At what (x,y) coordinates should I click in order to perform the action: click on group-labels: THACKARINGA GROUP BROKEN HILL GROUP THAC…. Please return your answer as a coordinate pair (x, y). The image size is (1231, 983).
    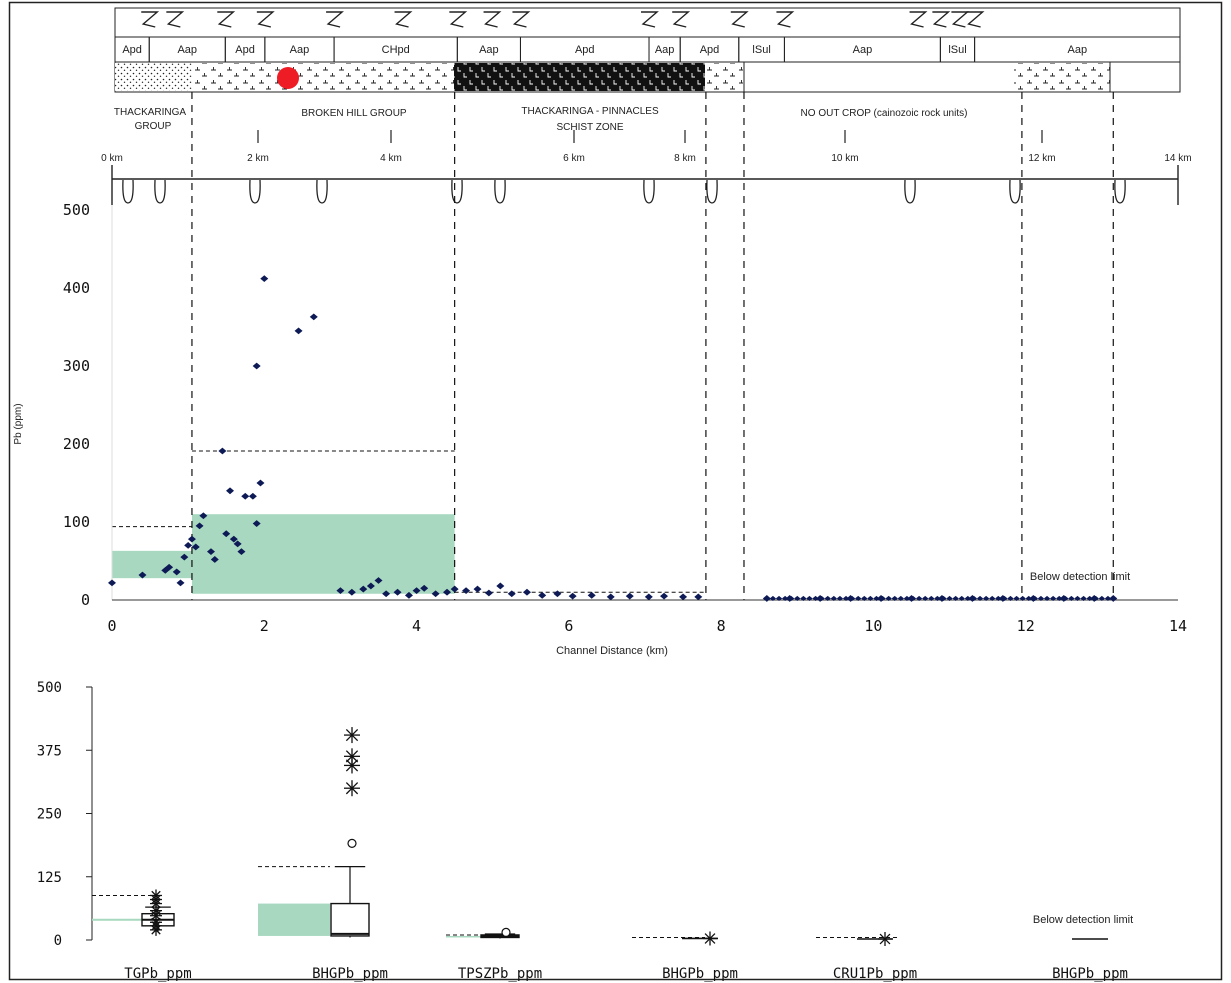
    Looking at the image, I should click on (541, 119).